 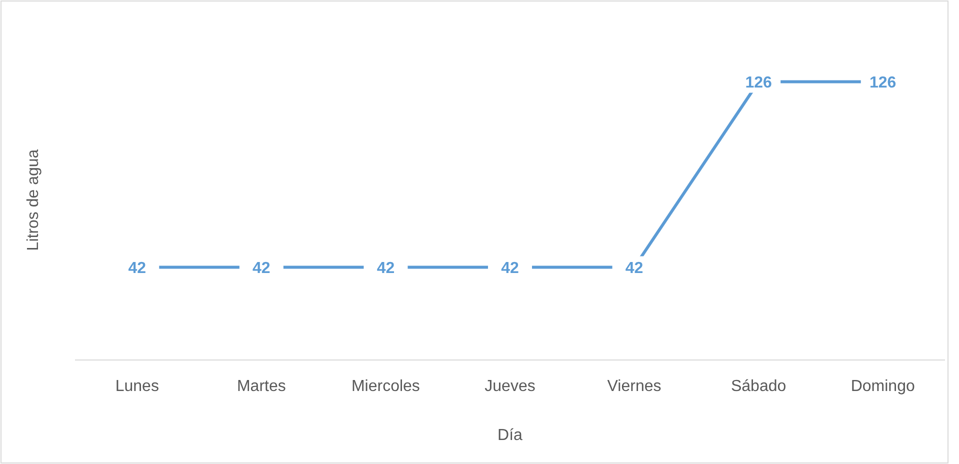 I want to click on x-tick-label: Sábado, so click(x=758, y=386).